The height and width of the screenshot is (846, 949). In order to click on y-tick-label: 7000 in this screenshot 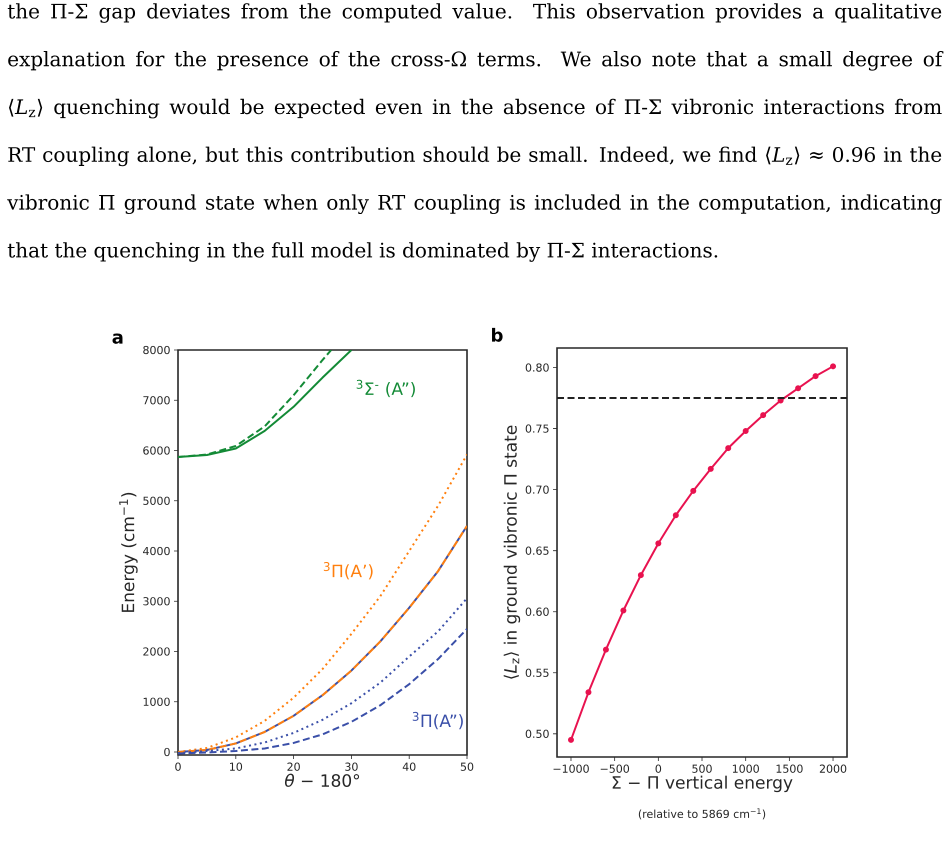, I will do `click(156, 400)`.